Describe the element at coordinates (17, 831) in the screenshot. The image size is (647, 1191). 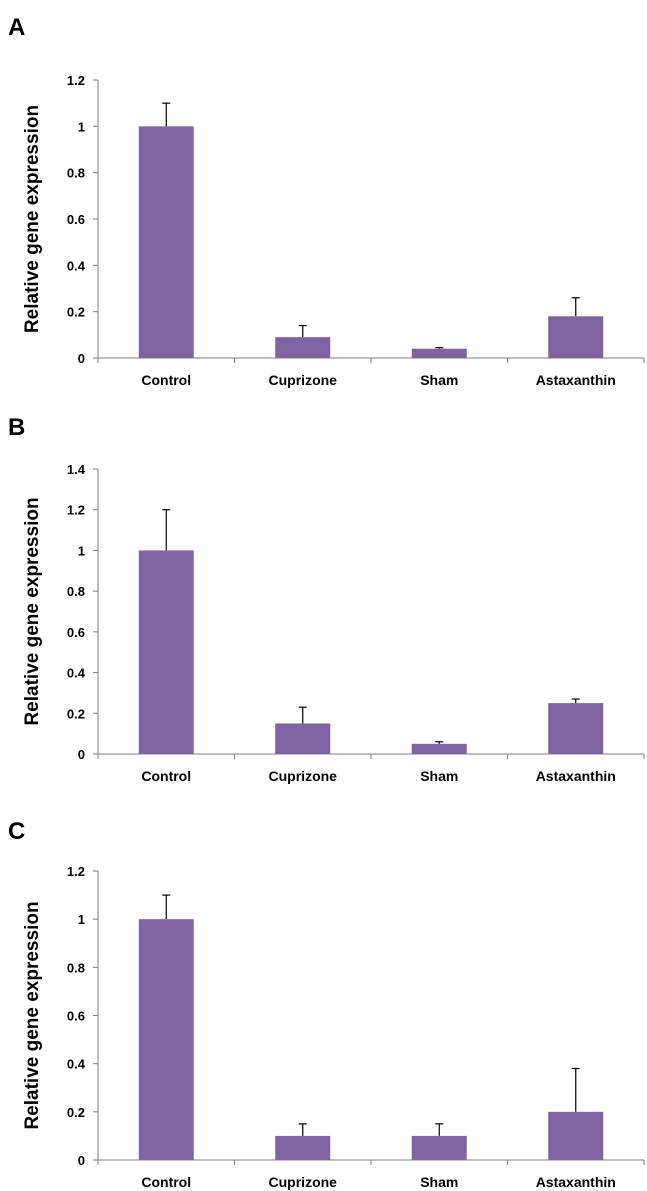
I see `panel-label: C` at that location.